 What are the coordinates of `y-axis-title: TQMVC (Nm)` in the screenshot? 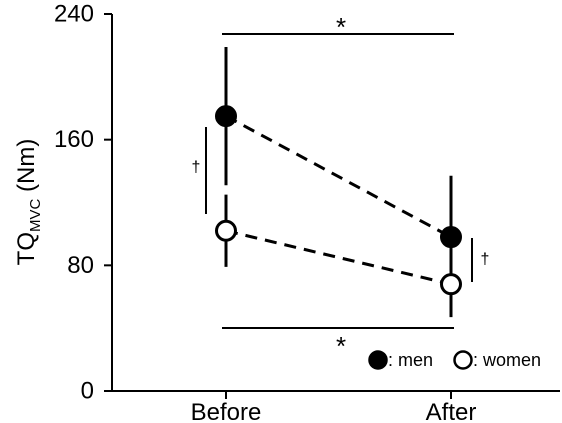 It's located at (28, 202).